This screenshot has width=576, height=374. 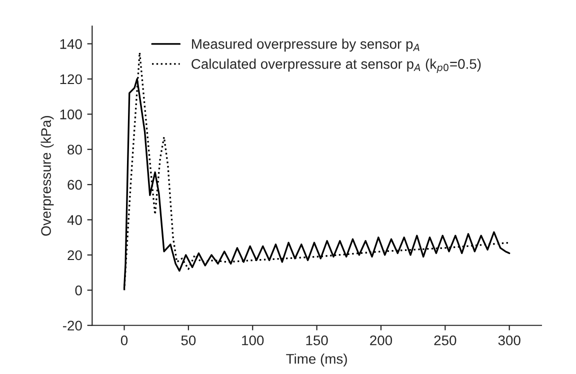 What do you see at coordinates (71, 44) in the screenshot?
I see `y-tick-label: 140` at bounding box center [71, 44].